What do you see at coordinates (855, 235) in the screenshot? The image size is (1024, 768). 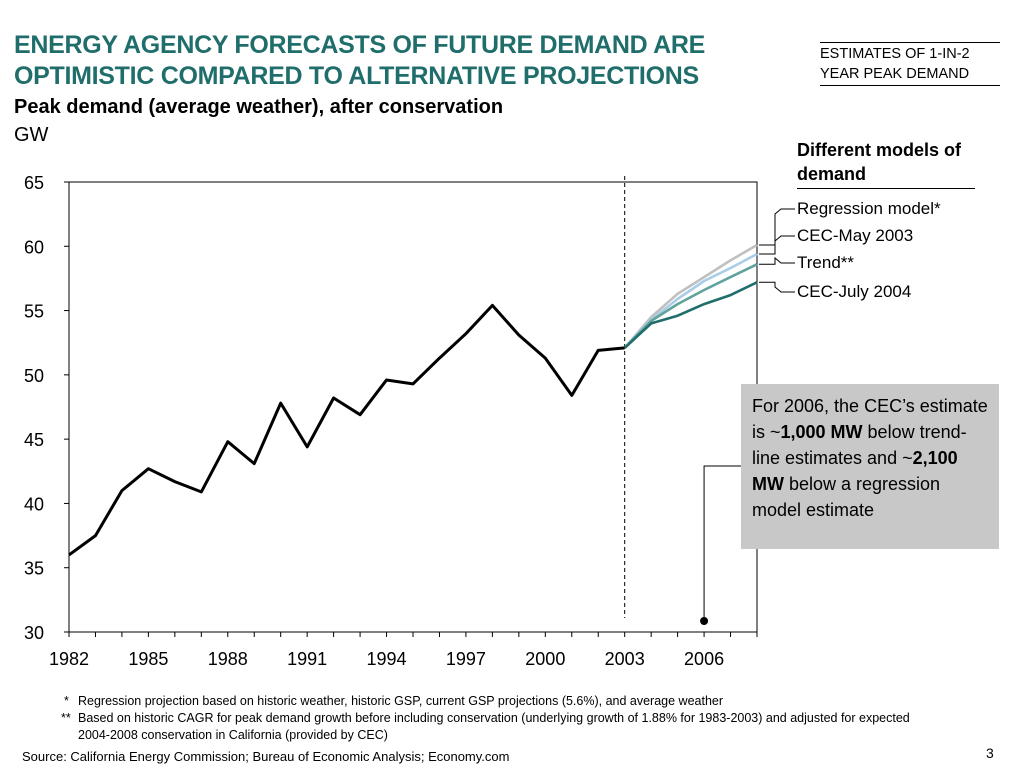 I see `legend-item-cec-may-2003: CEC-May 2003` at bounding box center [855, 235].